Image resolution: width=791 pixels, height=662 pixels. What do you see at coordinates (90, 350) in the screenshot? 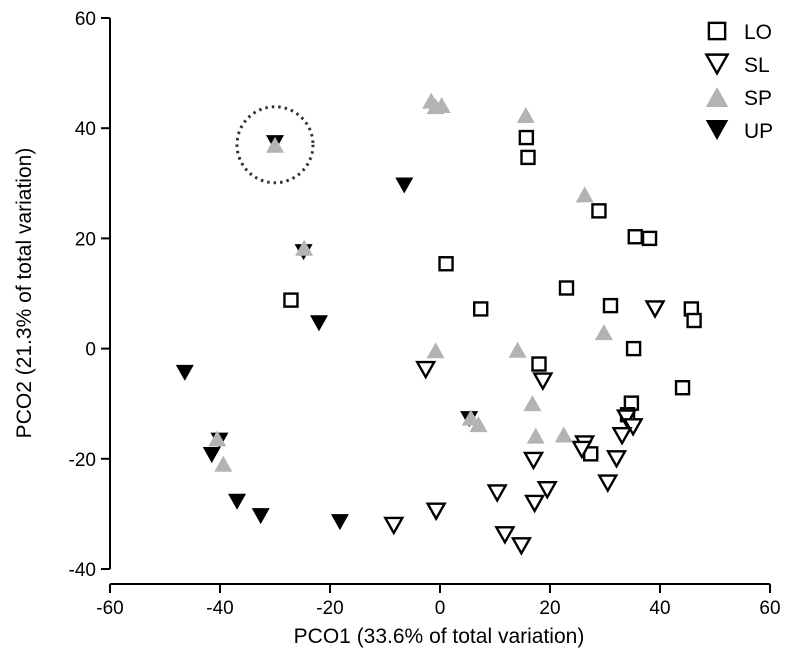
I see `y-tick-label: 0` at bounding box center [90, 350].